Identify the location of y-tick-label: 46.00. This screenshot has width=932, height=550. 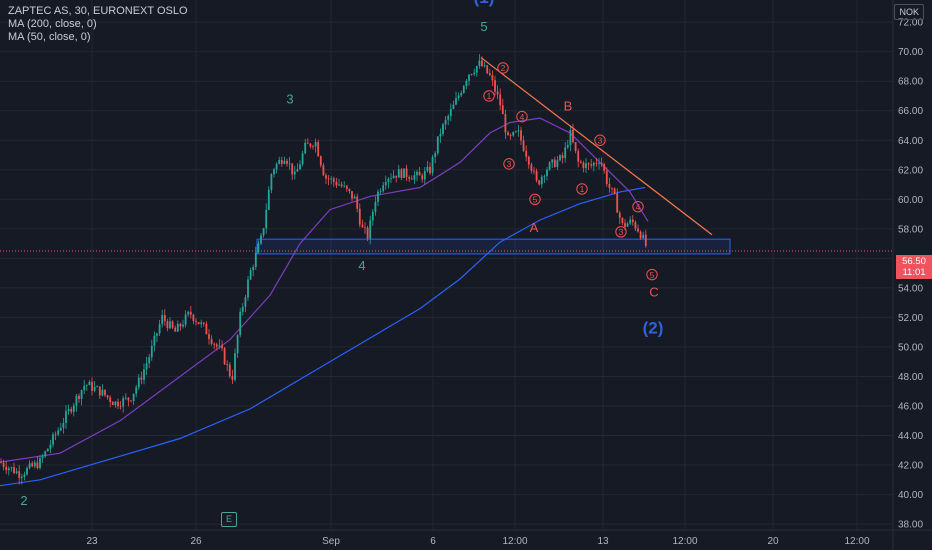
(910, 406).